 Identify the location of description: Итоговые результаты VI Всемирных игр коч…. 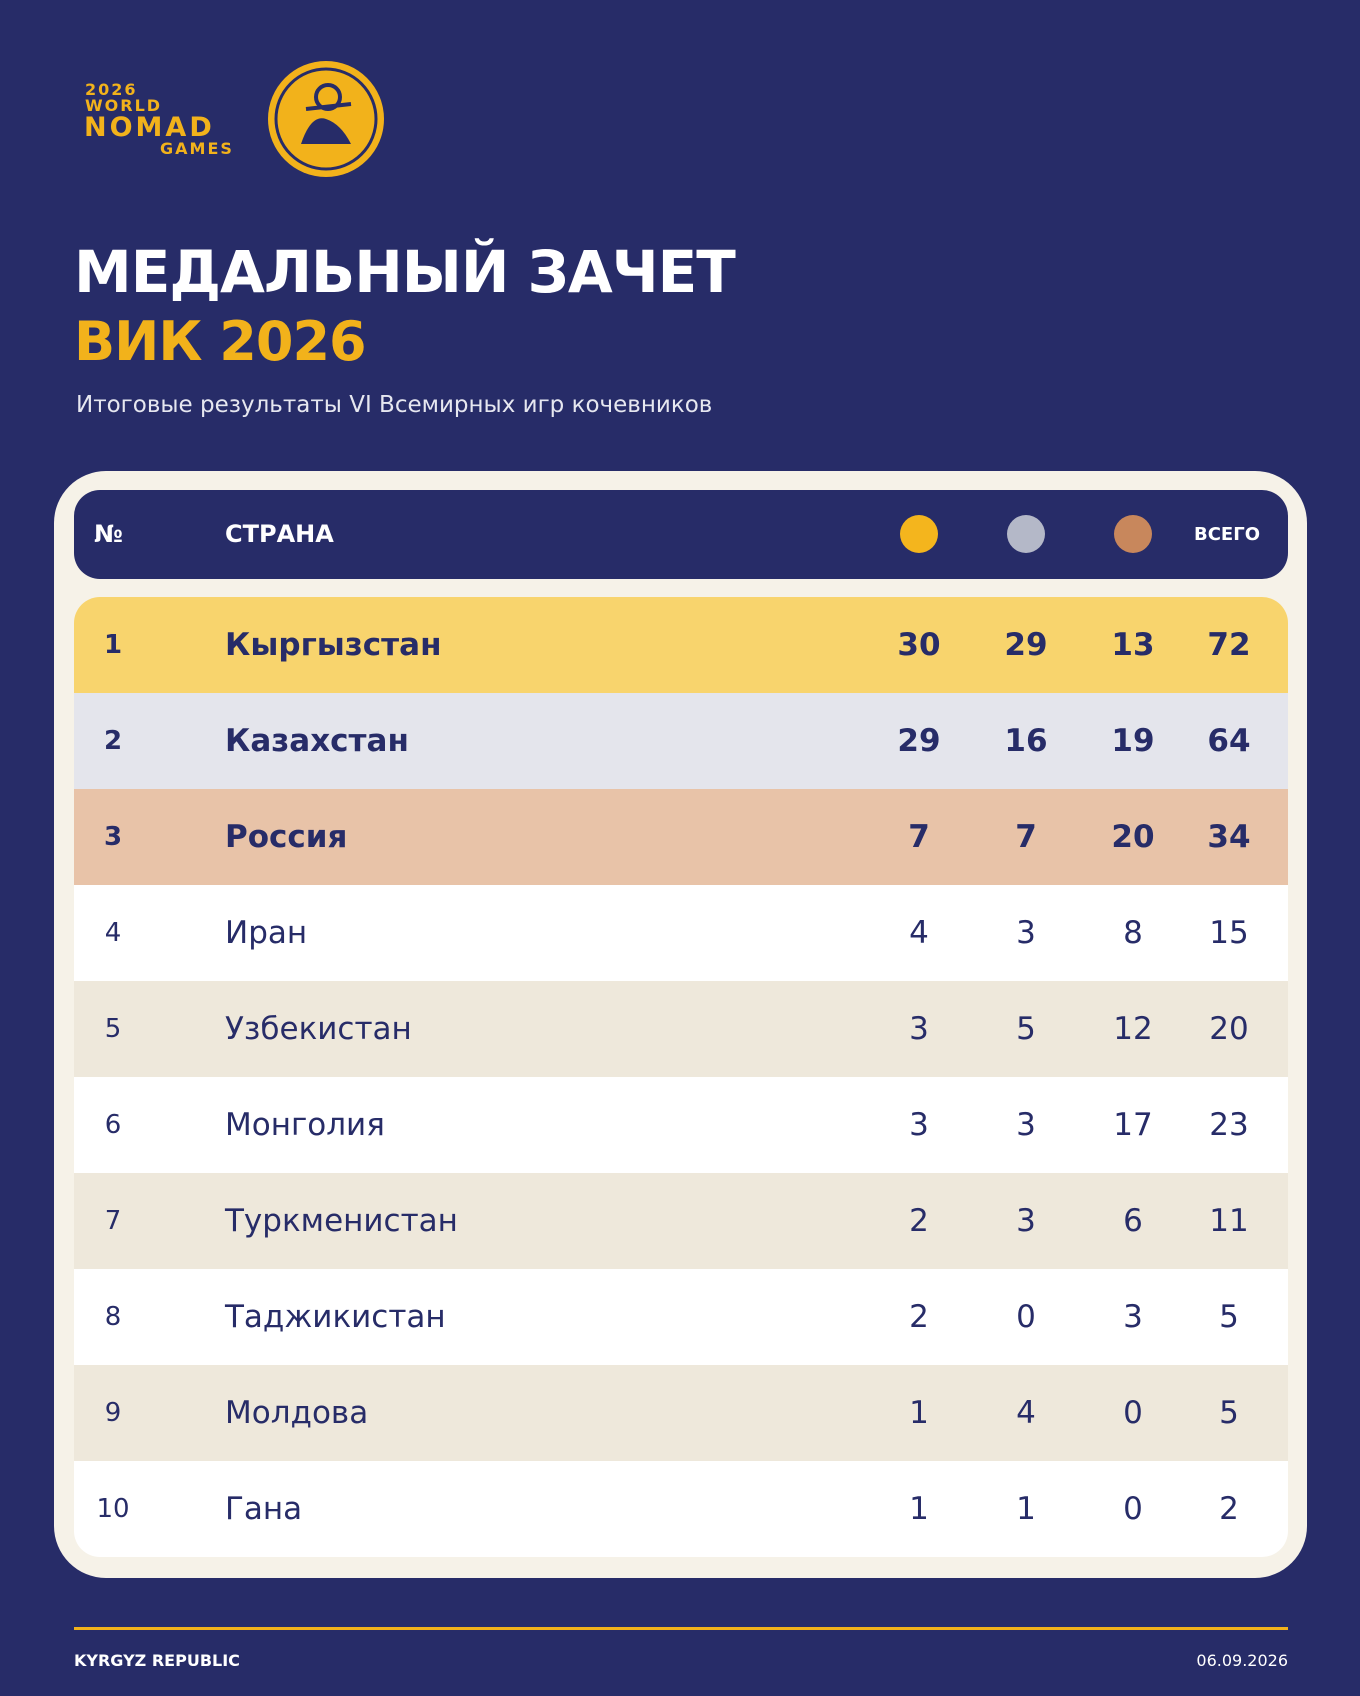
(394, 405).